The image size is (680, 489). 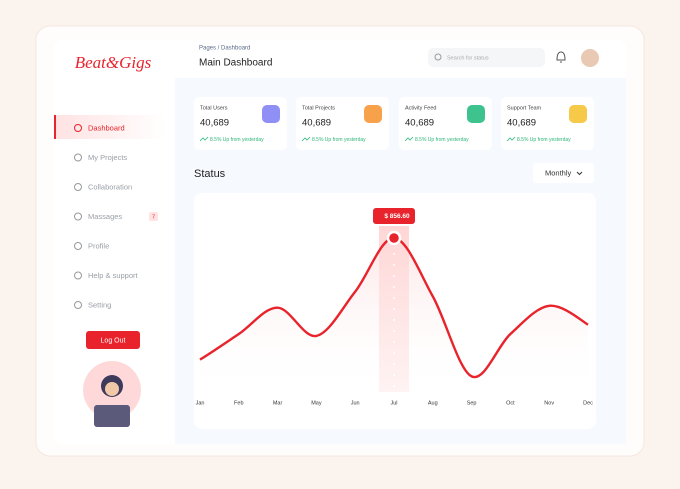 What do you see at coordinates (510, 403) in the screenshot?
I see `x-tick-label: Oct` at bounding box center [510, 403].